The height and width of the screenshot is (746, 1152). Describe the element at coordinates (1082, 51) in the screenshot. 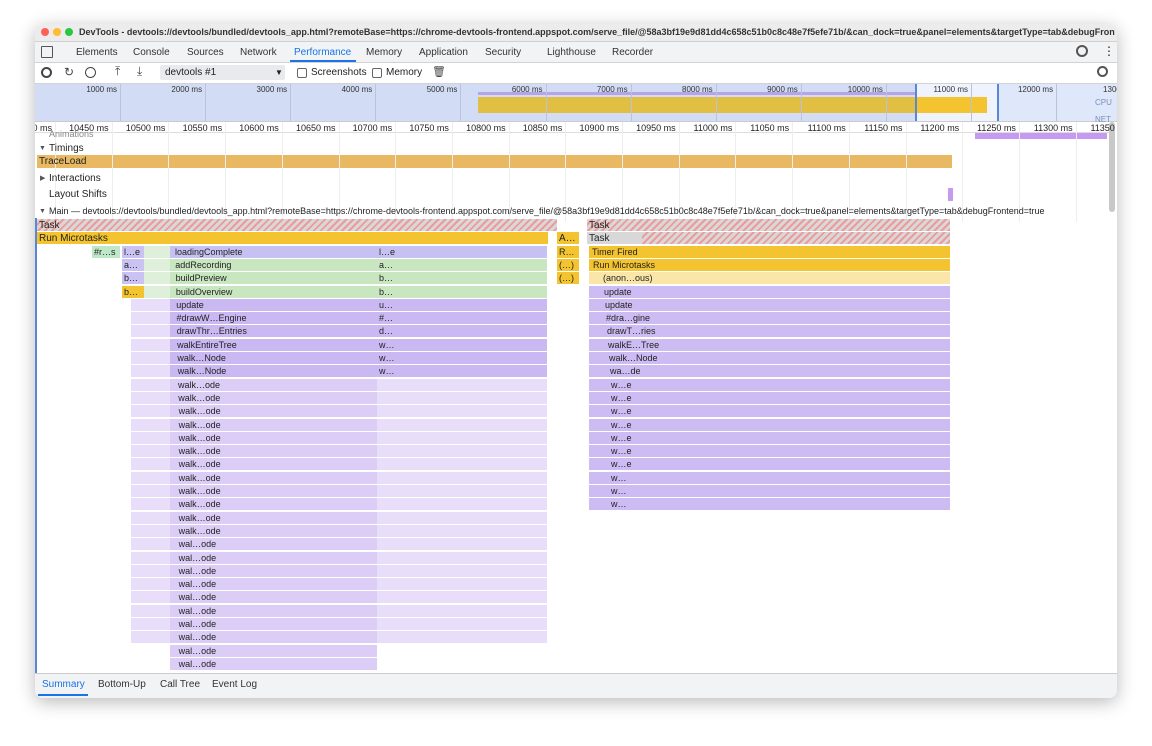

I see `settings-icon` at that location.